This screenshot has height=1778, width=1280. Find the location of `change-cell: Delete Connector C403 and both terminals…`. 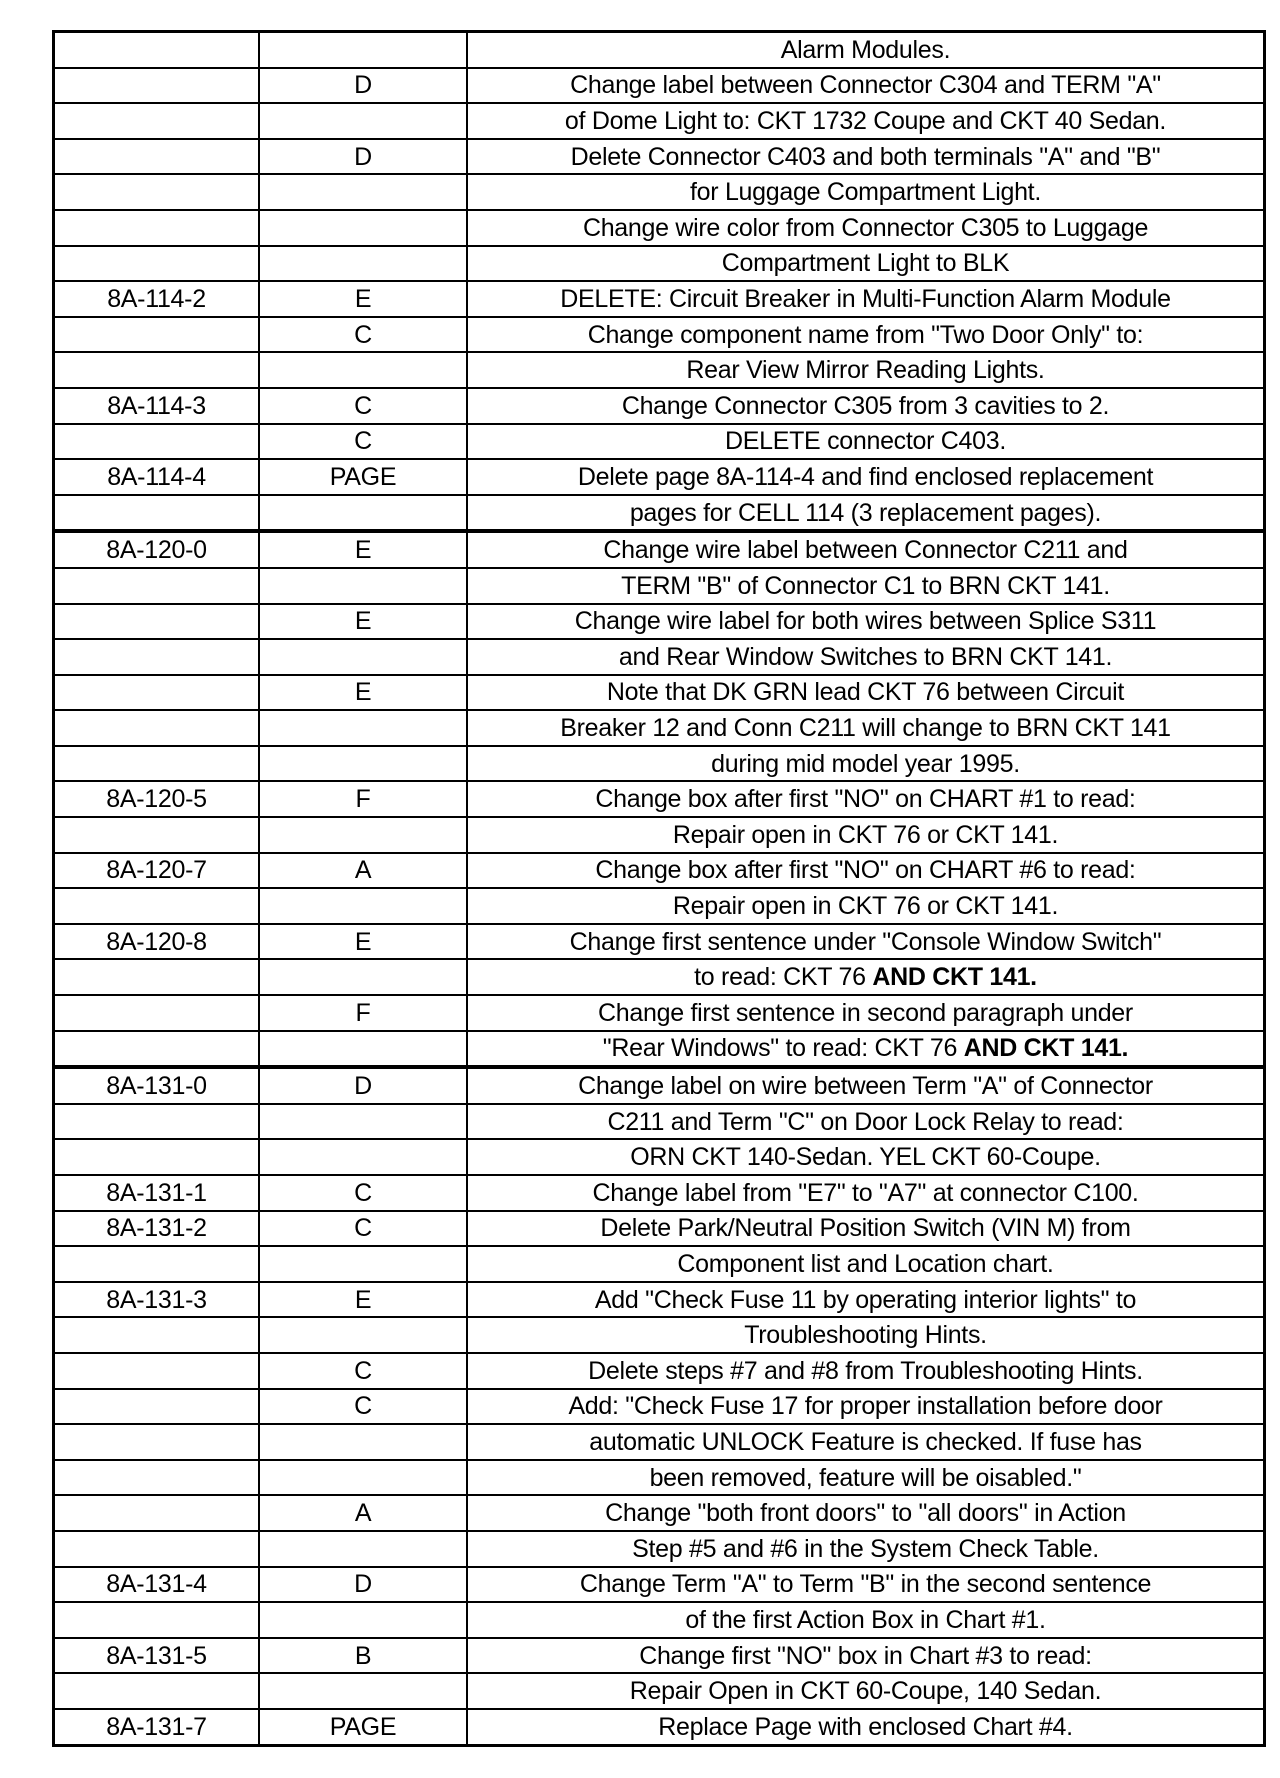

change-cell: Delete Connector C403 and both terminals… is located at coordinates (866, 157).